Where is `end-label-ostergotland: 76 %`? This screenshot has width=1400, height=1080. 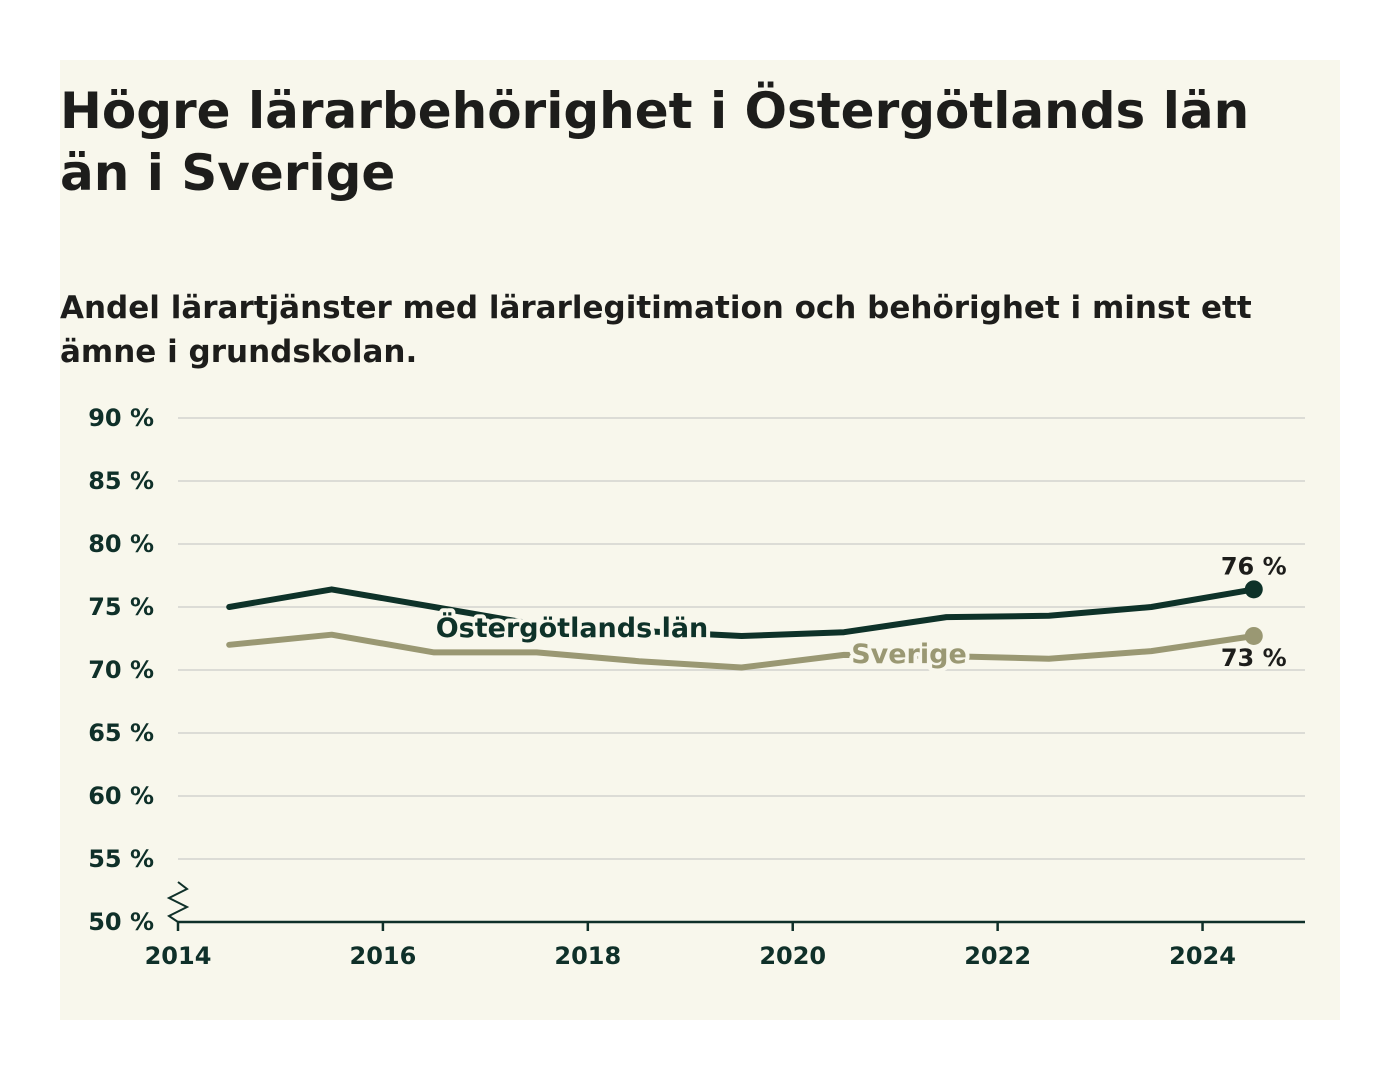
end-label-ostergotland: 76 % is located at coordinates (1254, 566).